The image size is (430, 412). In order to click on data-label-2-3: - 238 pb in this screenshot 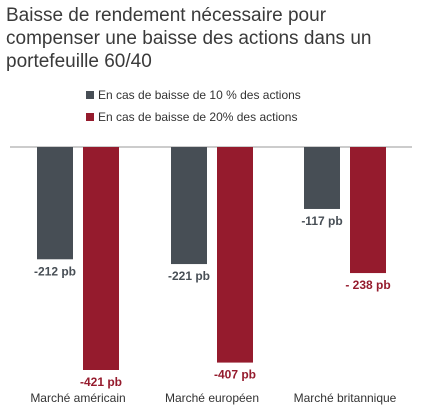, I will do `click(367, 285)`.